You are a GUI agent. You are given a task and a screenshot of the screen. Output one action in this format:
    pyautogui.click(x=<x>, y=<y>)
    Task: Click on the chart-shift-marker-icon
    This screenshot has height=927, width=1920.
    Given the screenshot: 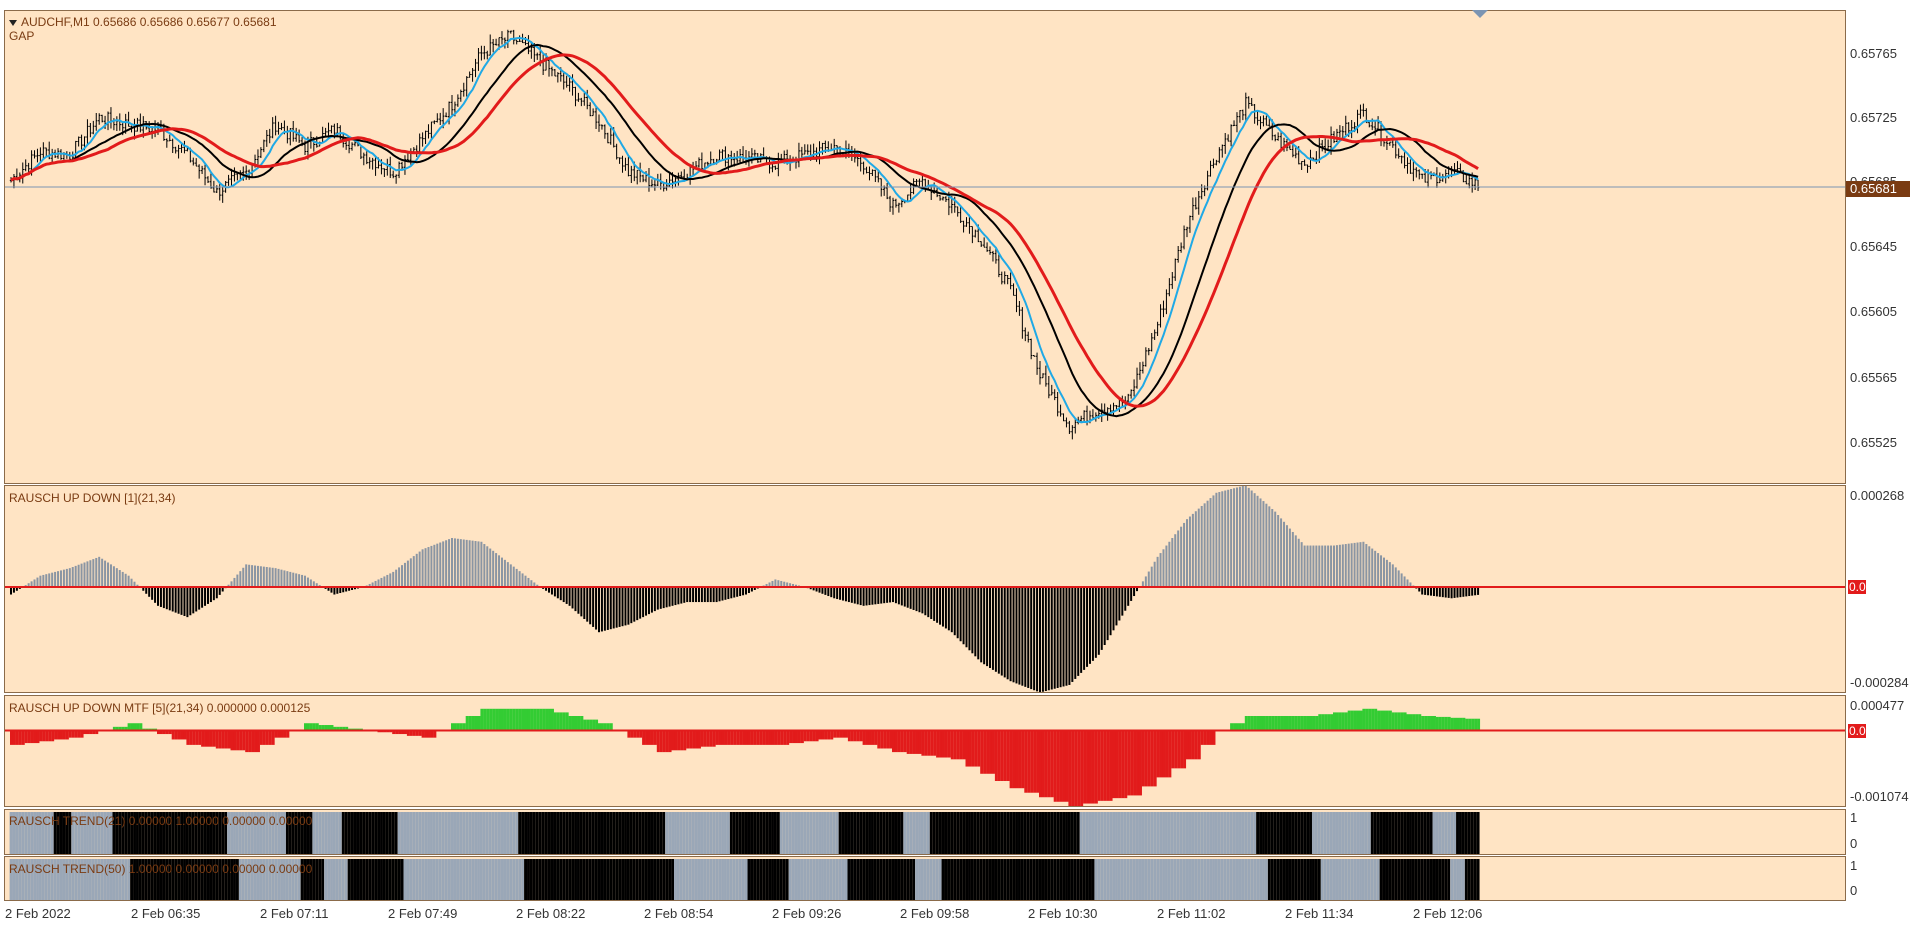 What is the action you would take?
    pyautogui.click(x=1480, y=14)
    